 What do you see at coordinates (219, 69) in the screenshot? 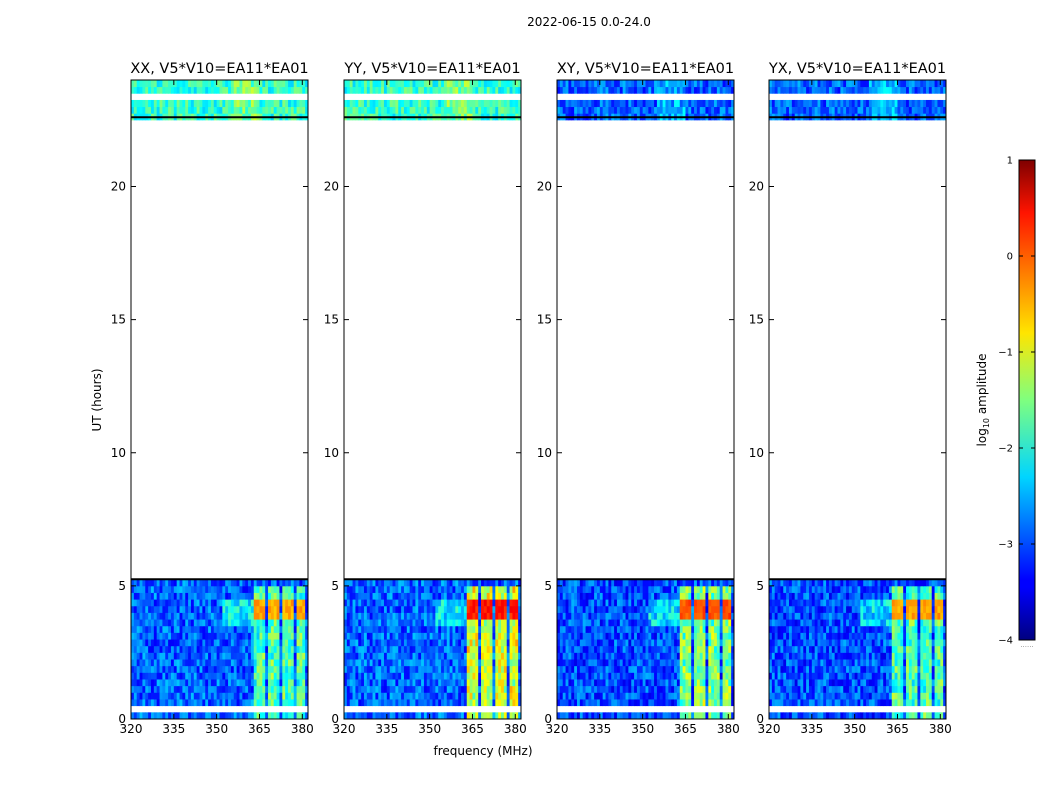
I see `panel-title: XX, V5*V10=EA11*EA01` at bounding box center [219, 69].